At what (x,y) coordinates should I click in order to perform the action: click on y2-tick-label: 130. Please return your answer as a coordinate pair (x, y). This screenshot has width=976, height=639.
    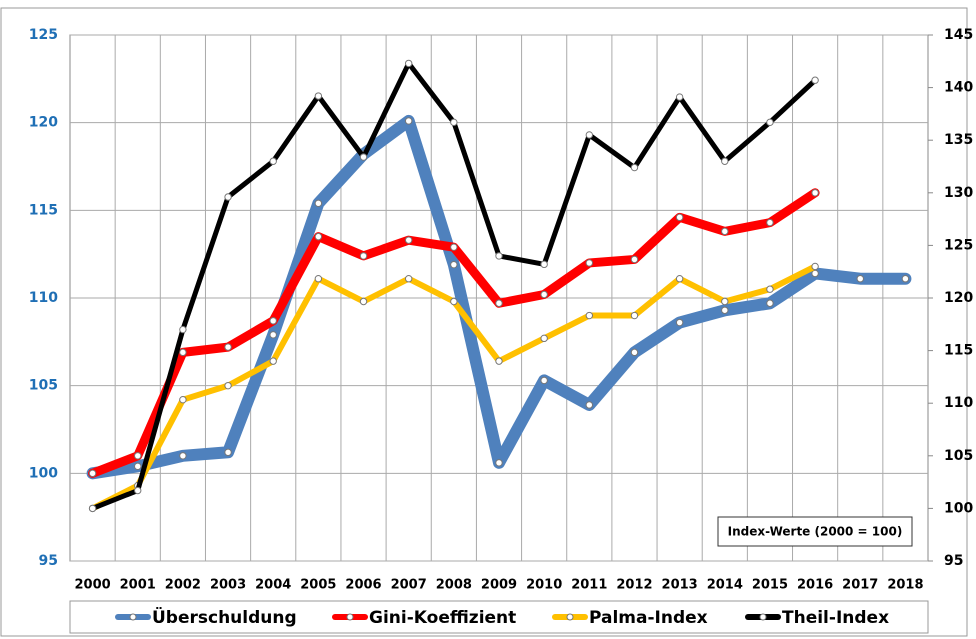
    Looking at the image, I should click on (958, 193).